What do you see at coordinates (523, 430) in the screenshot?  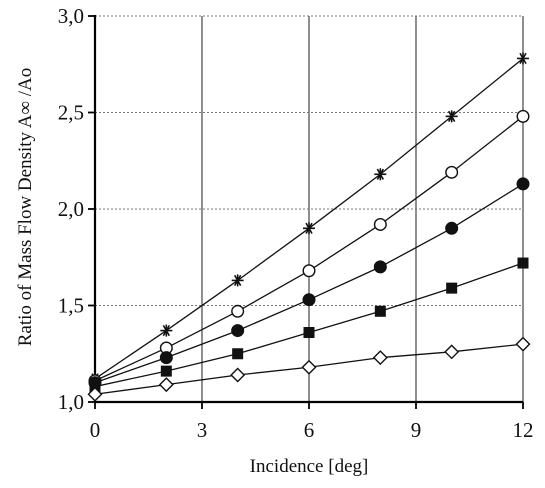 I see `x-tick-label: 12` at bounding box center [523, 430].